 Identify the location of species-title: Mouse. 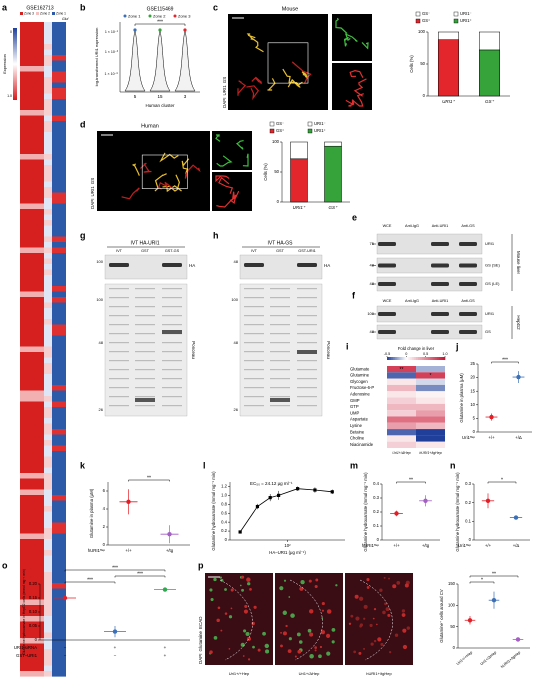
(290, 9).